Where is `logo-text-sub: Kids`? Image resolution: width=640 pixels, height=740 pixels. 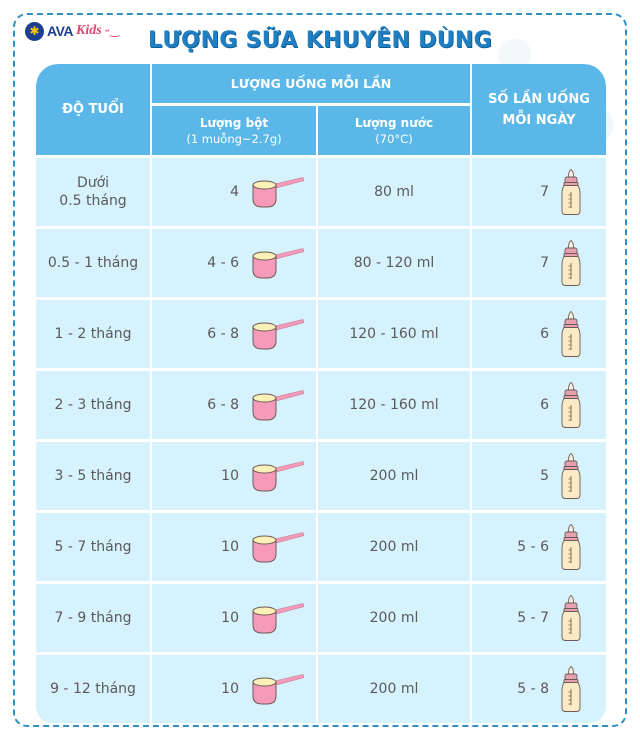 logo-text-sub: Kids is located at coordinates (88, 30).